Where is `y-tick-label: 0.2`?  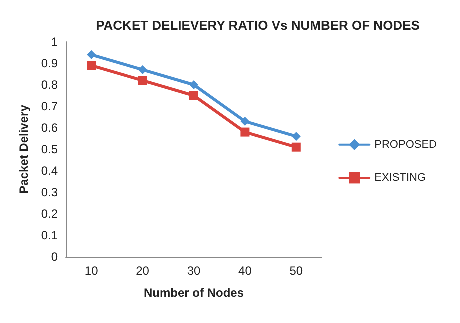 y-tick-label: 0.2 is located at coordinates (49, 214).